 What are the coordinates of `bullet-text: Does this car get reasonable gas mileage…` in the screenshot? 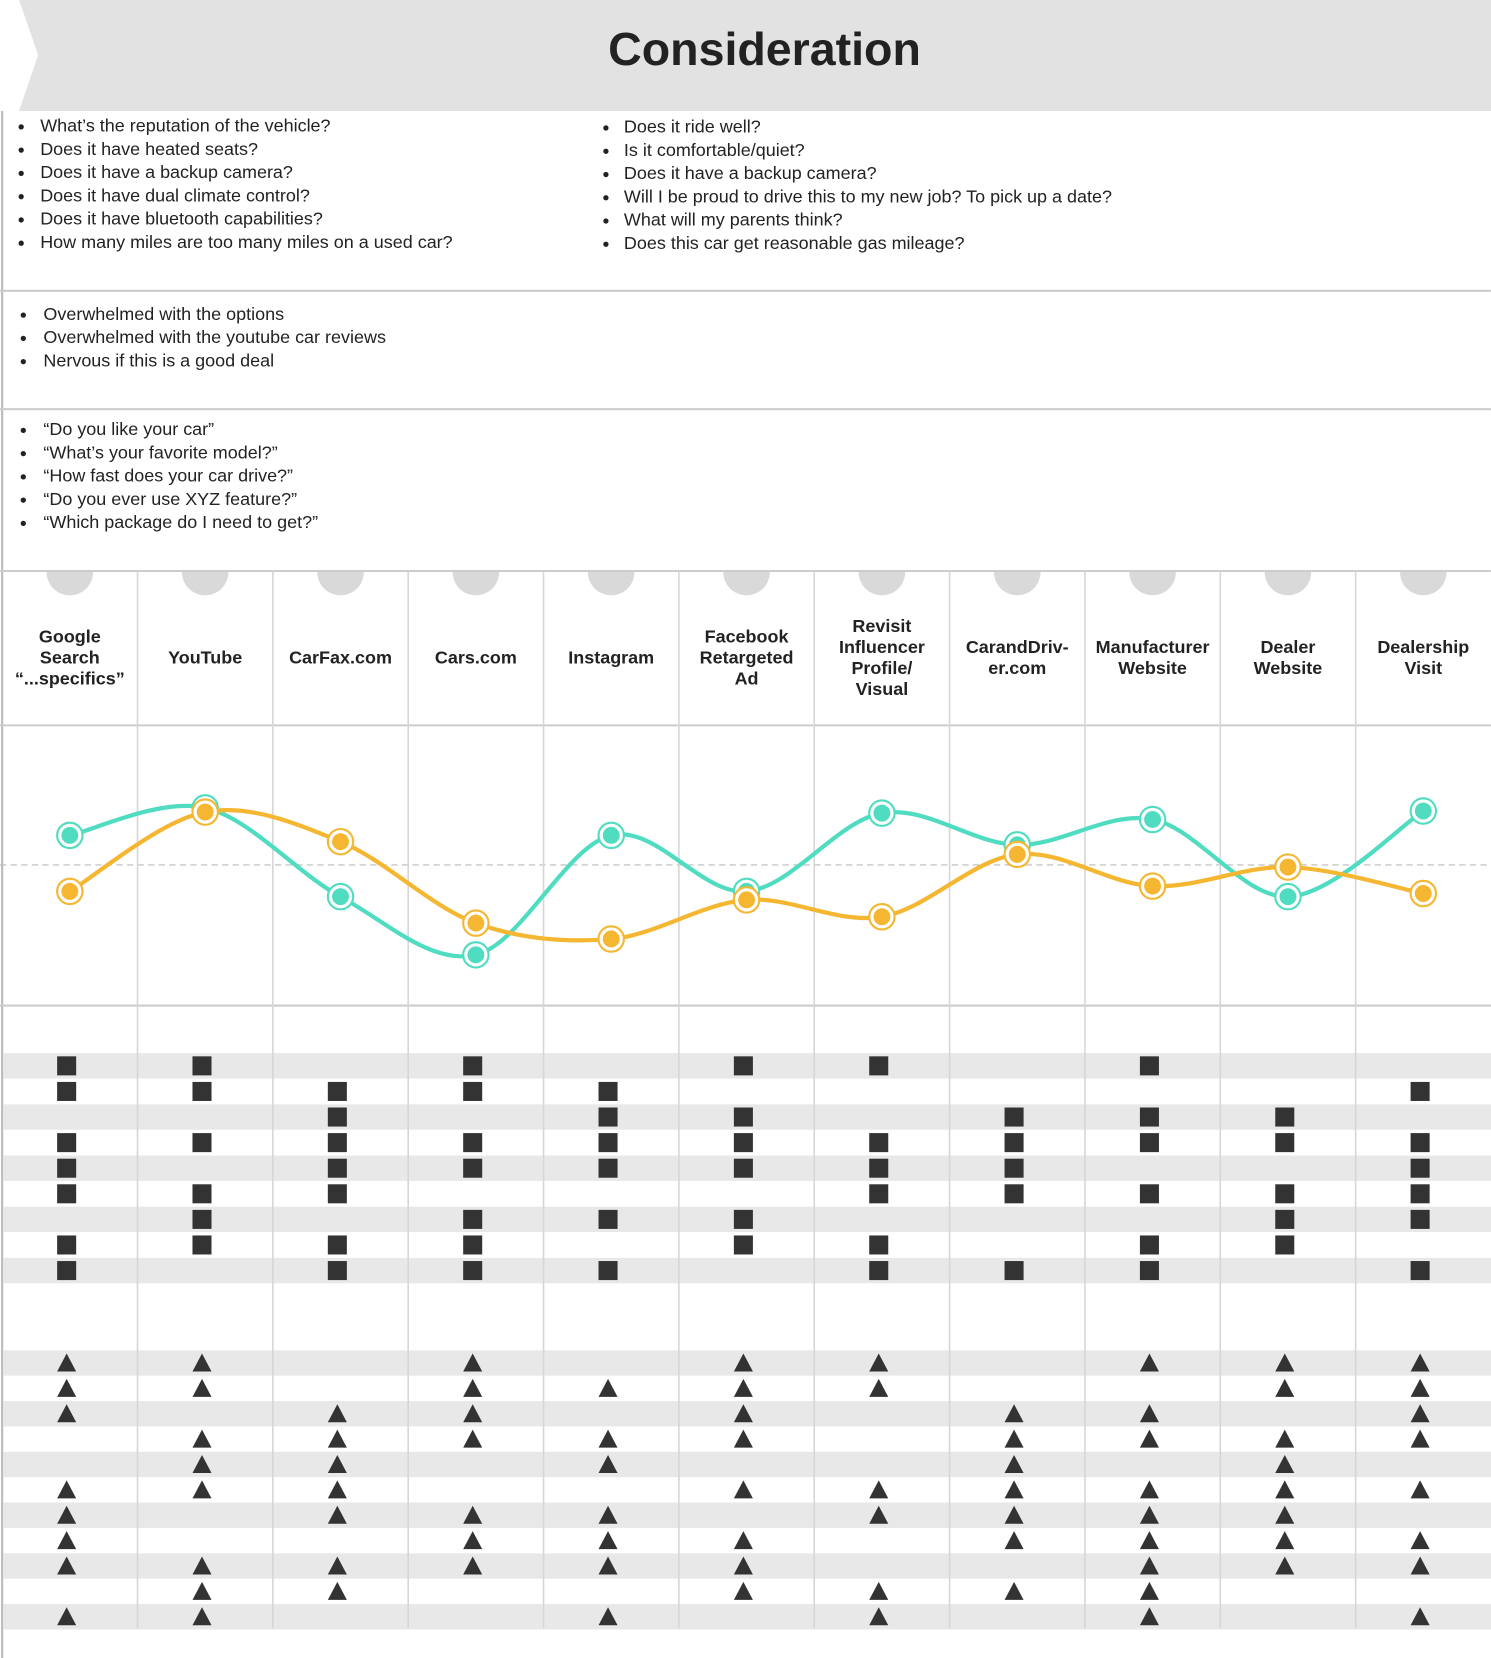 It's located at (794, 243).